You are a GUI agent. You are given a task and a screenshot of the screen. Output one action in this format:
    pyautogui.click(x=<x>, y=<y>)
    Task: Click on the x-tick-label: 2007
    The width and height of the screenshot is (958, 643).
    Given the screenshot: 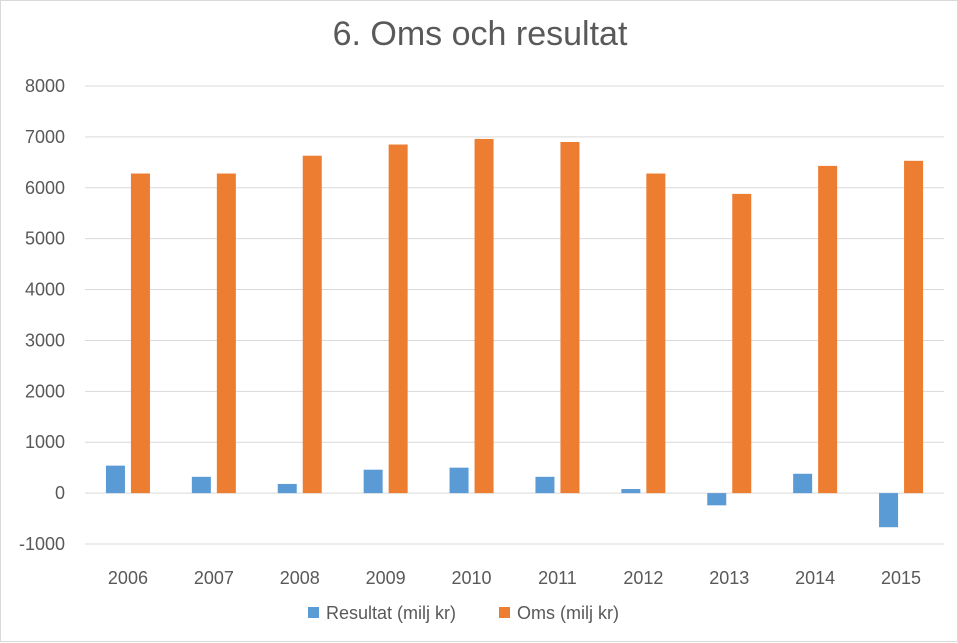 What is the action you would take?
    pyautogui.click(x=214, y=578)
    